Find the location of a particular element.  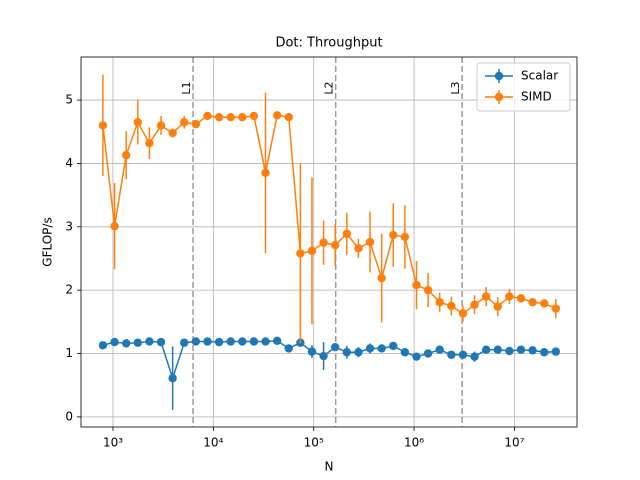

x-tick-label: 10⁵ is located at coordinates (314, 443).